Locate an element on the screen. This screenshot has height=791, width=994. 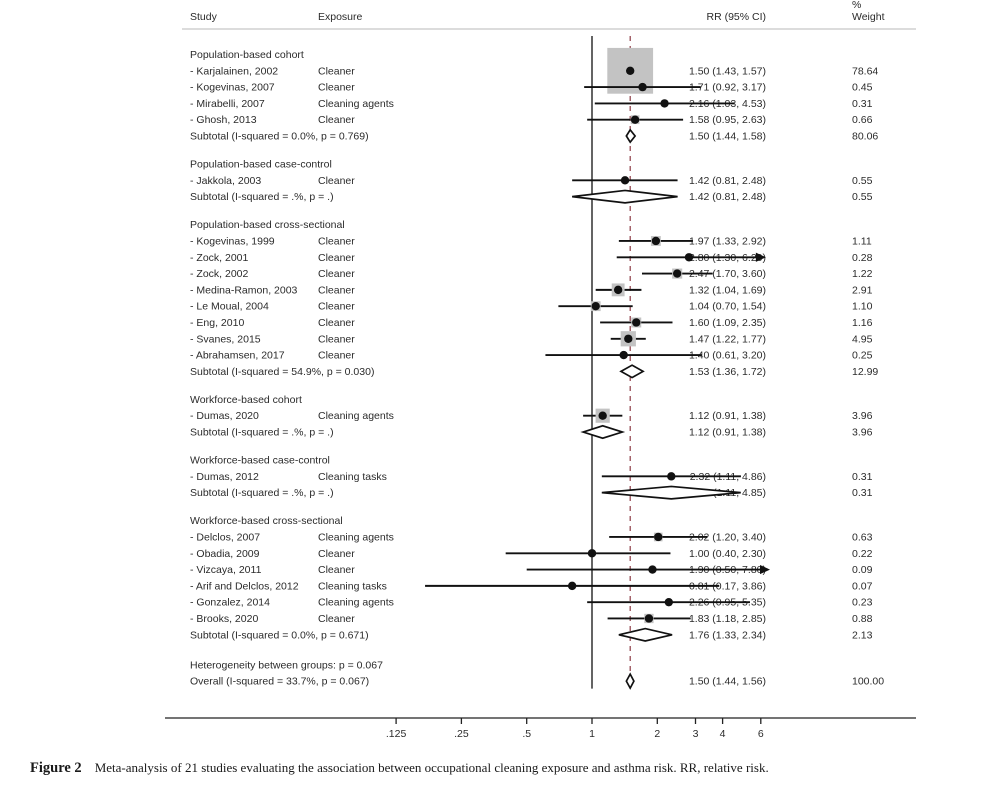
study-label: - Arif and Delclos, 2012 is located at coordinates (244, 586).